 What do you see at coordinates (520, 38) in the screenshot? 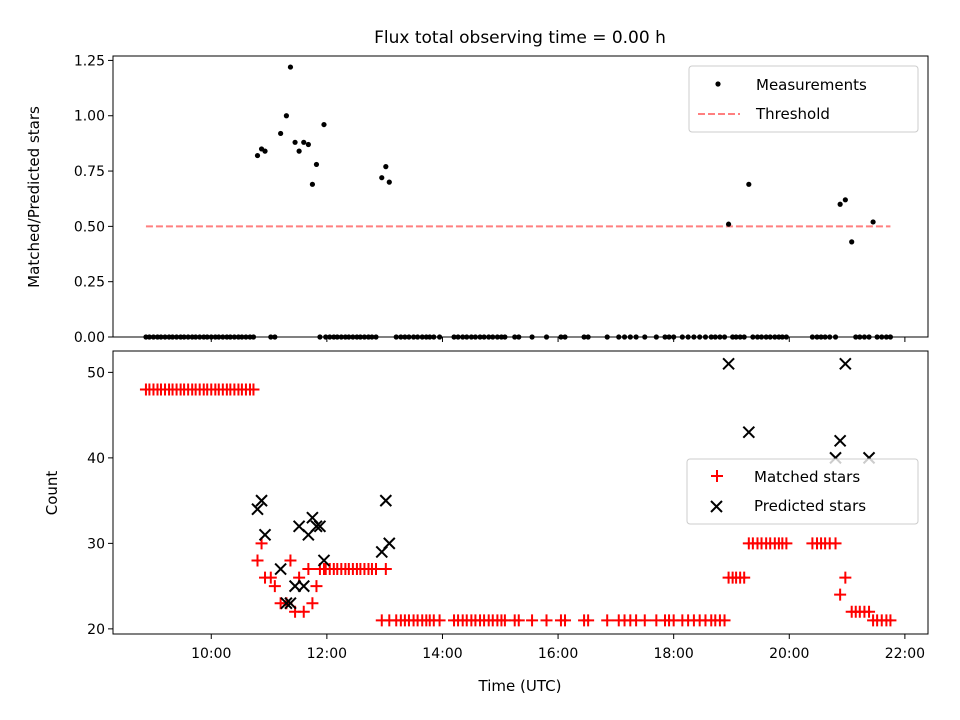
I see `chart-title: Flux total observing time = 0.00 h` at bounding box center [520, 38].